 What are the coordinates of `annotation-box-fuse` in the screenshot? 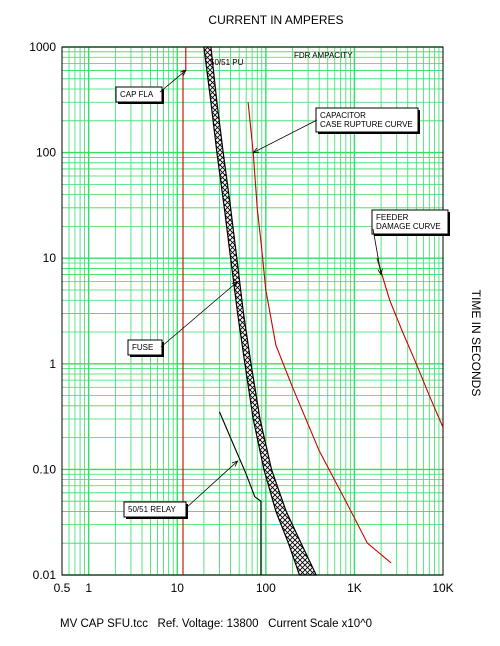 It's located at (145, 347).